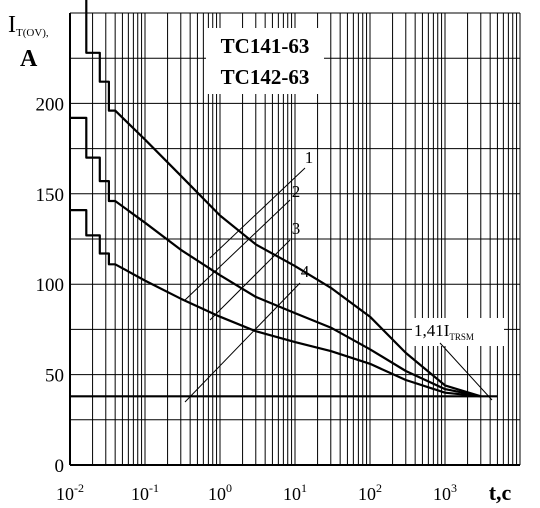  I want to click on curve-label: 3, so click(296, 228).